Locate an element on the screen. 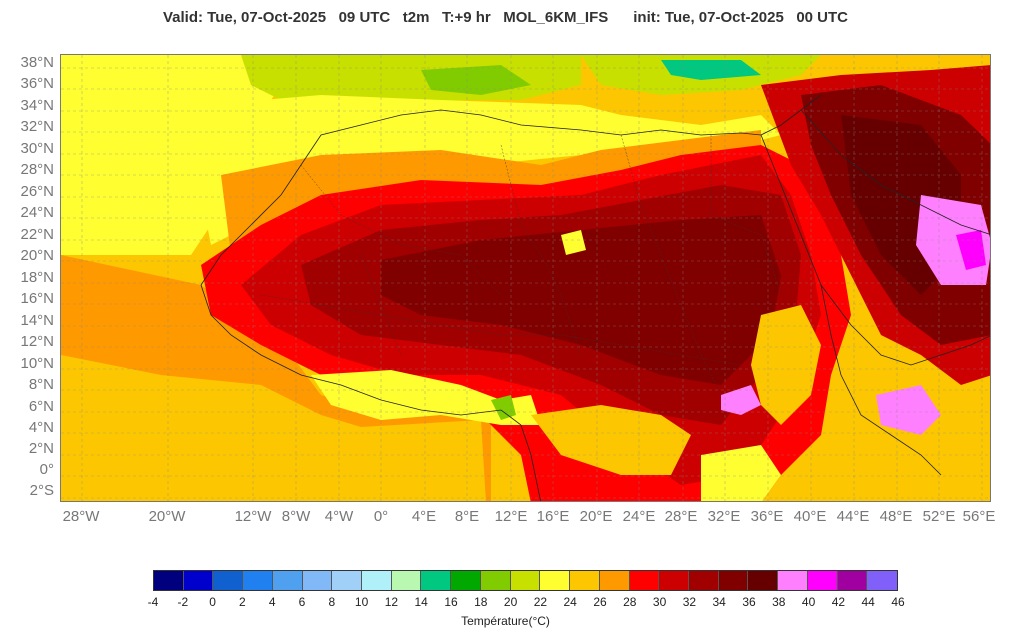 The image size is (1011, 641). colorbar-tick-label: 6 is located at coordinates (302, 602).